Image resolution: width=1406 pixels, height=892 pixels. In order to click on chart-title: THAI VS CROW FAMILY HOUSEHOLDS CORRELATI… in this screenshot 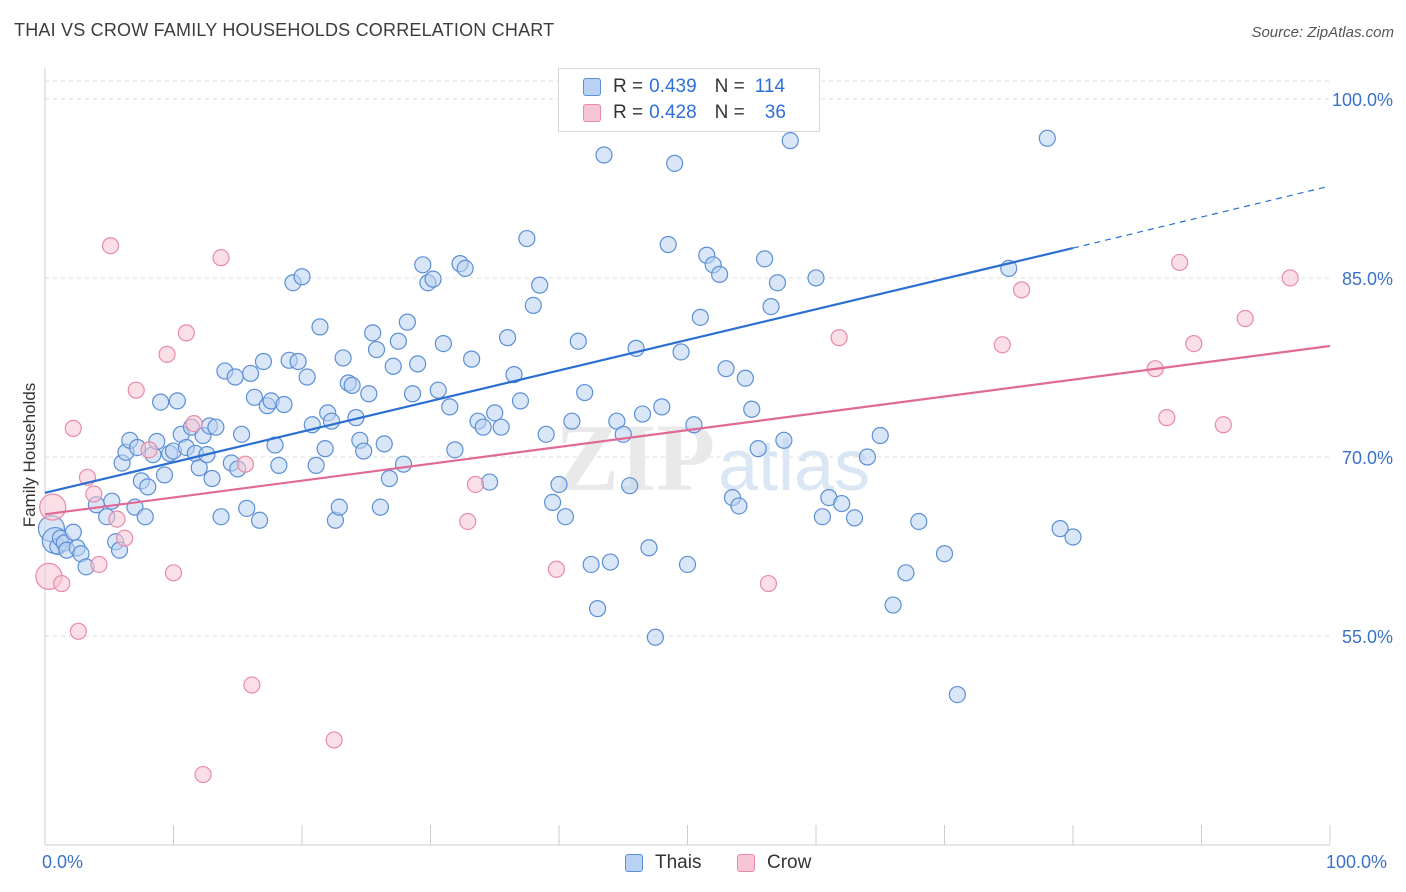, I will do `click(284, 30)`.